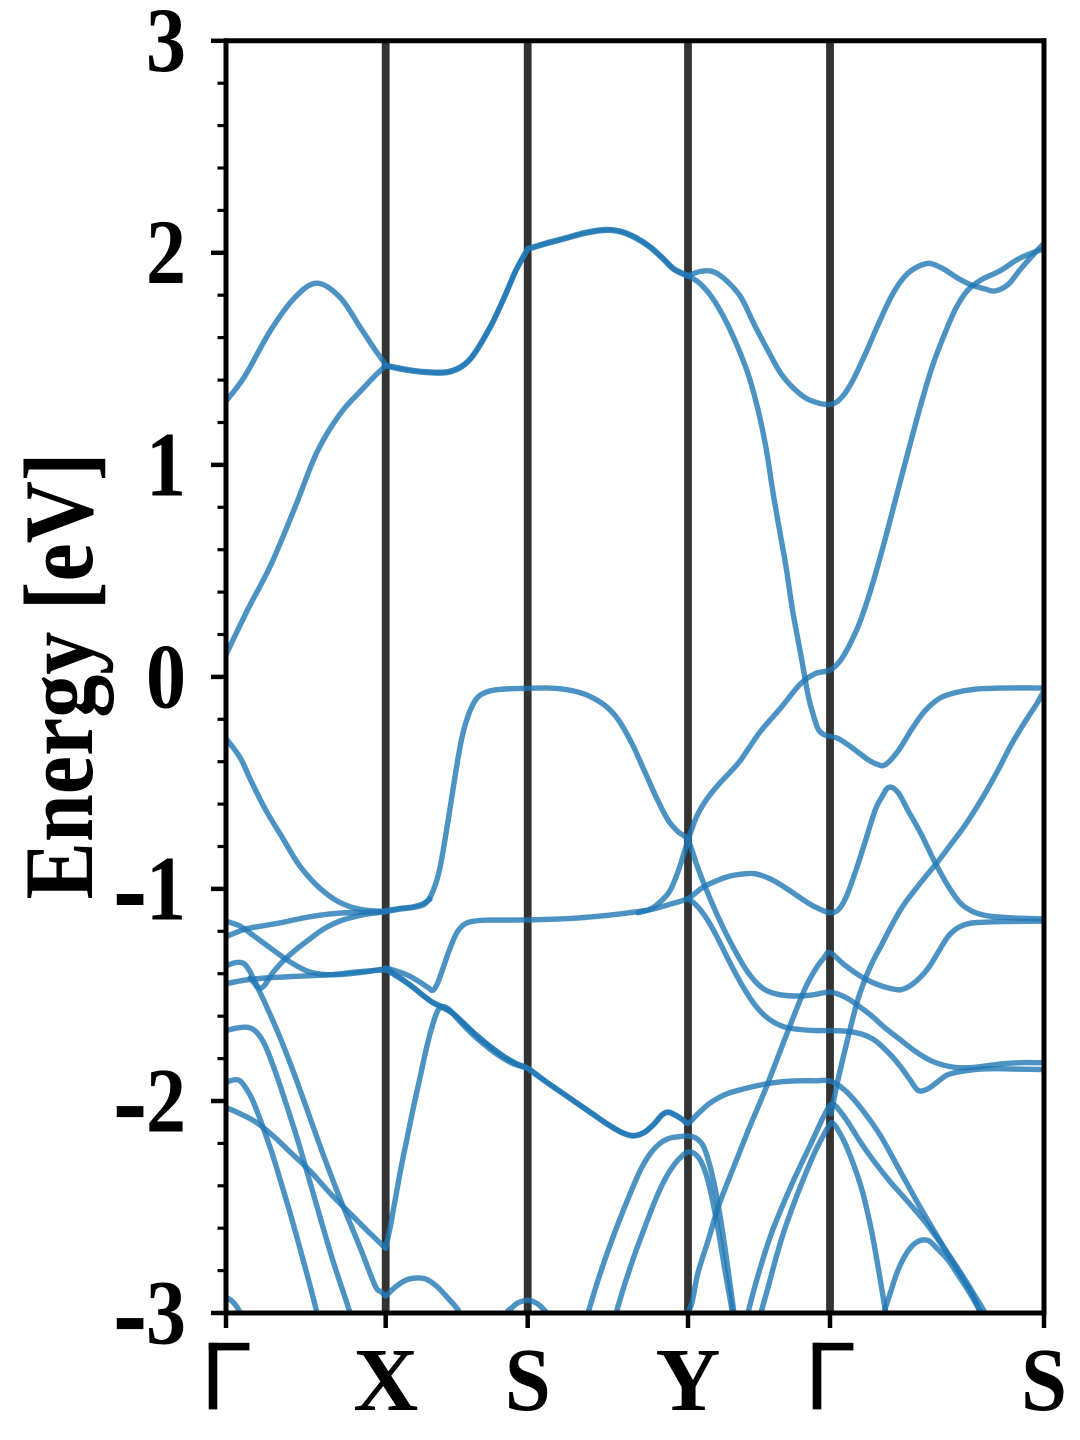 This screenshot has height=1440, width=1080. I want to click on svg-text: Energy [eV], so click(59, 676).